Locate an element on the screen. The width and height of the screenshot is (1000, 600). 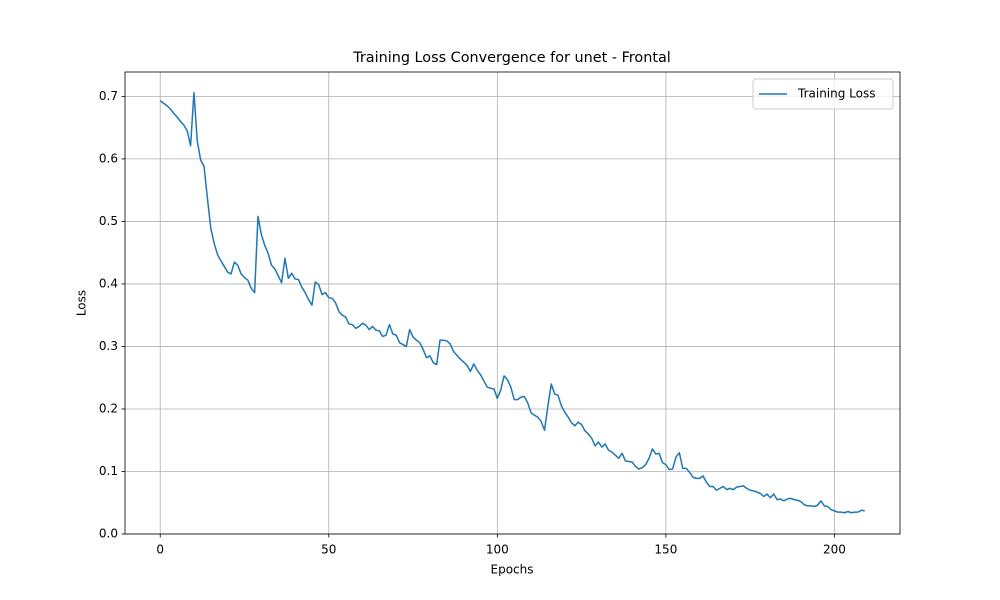
y-tick-label: 0.0 is located at coordinates (108, 534).